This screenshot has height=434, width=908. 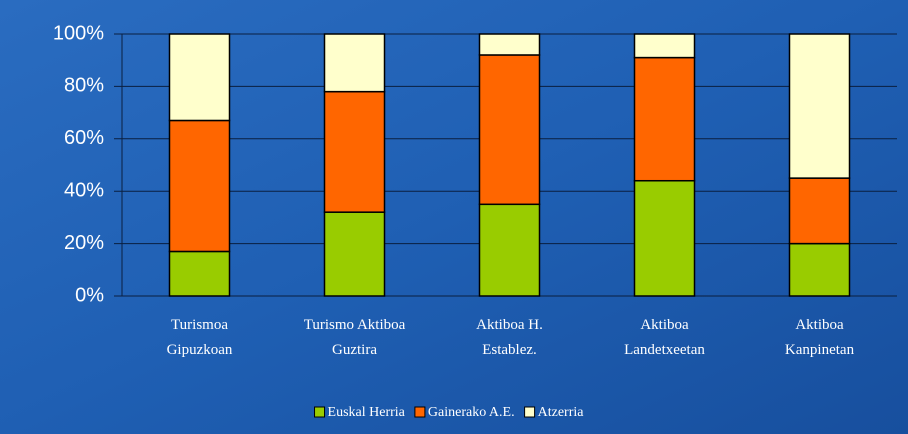 What do you see at coordinates (84, 190) in the screenshot?
I see `y-tick-label: 40%` at bounding box center [84, 190].